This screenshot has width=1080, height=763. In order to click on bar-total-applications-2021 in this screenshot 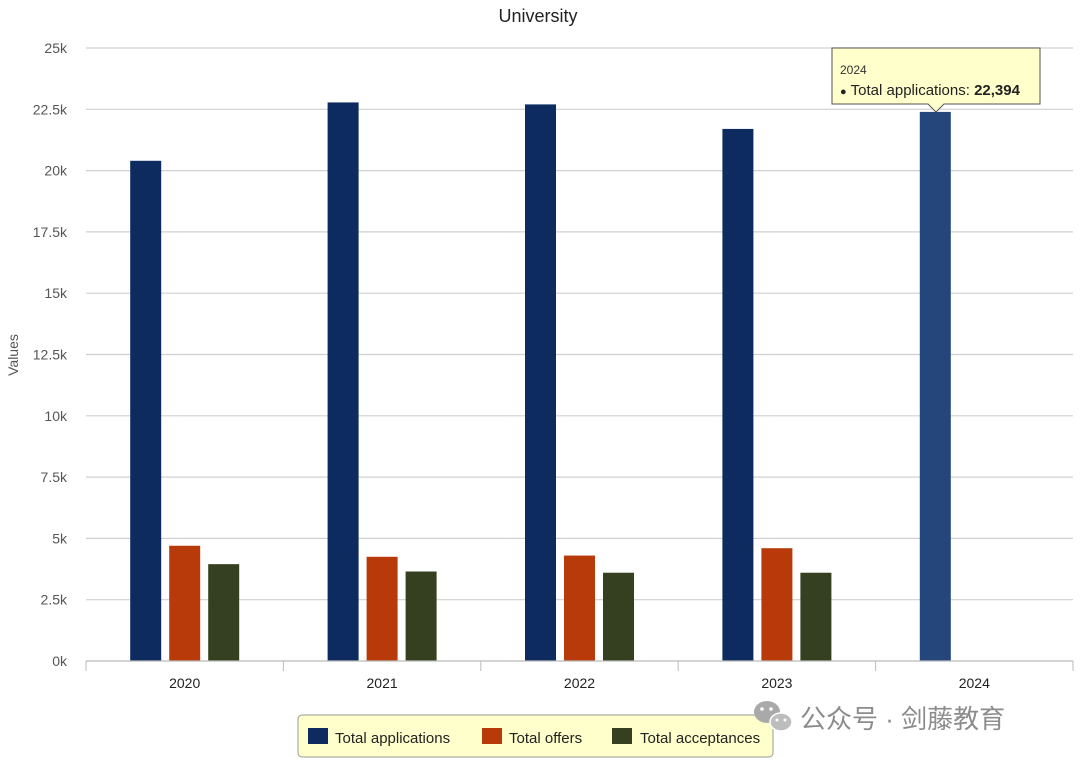, I will do `click(343, 382)`.